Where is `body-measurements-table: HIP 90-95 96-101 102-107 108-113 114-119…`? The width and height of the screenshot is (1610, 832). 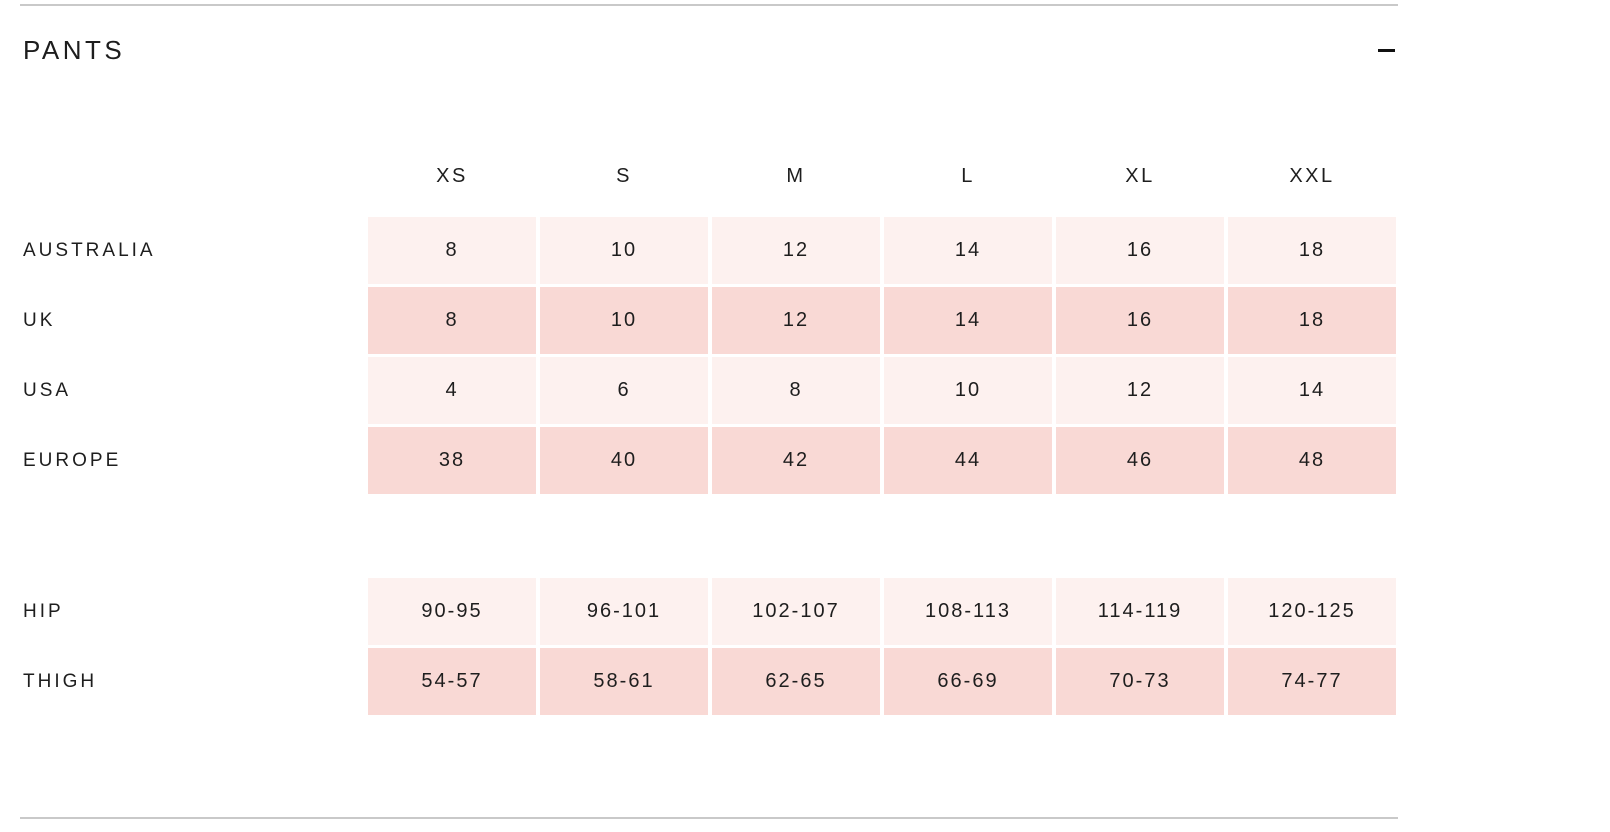 body-measurements-table: HIP 90-95 96-101 102-107 108-113 114-119… is located at coordinates (709, 646).